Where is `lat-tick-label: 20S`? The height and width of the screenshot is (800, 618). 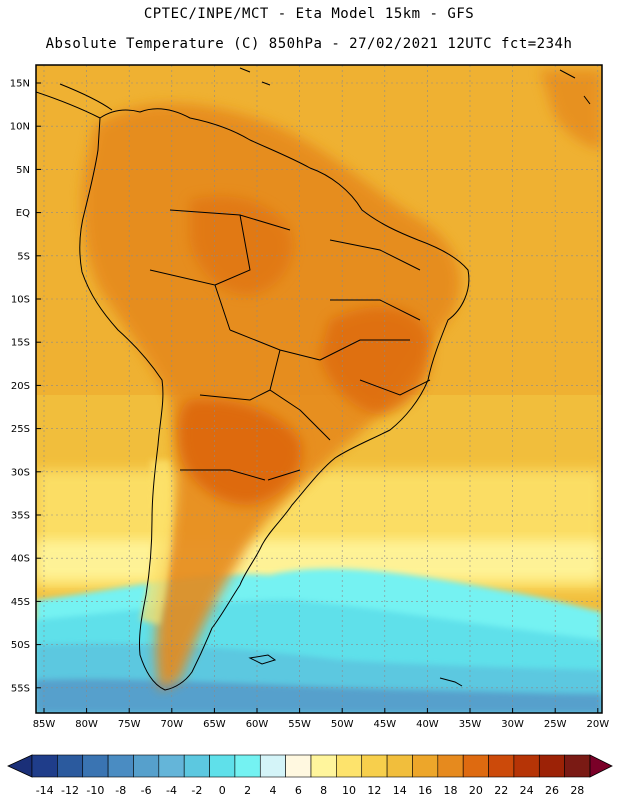
lat-tick-label: 20S is located at coordinates (20, 386).